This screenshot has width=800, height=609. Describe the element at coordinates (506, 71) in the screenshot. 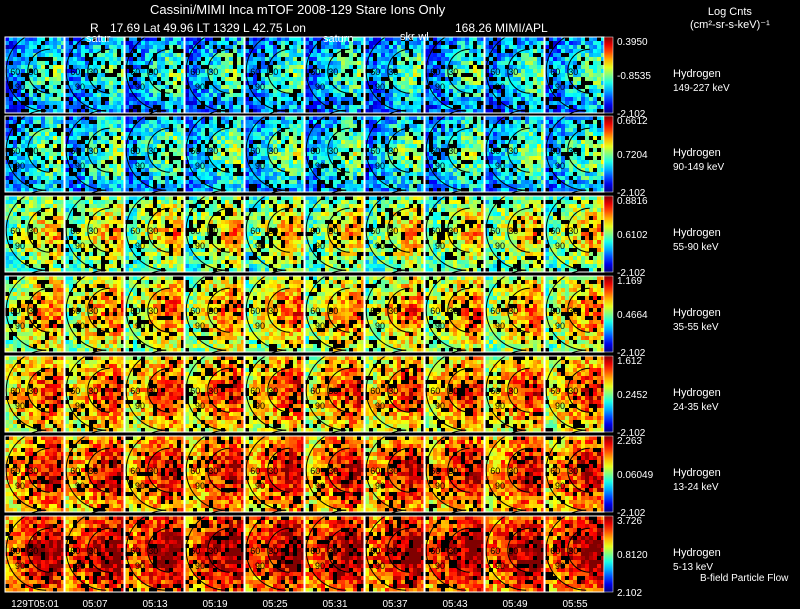

I see `contour-line` at that location.